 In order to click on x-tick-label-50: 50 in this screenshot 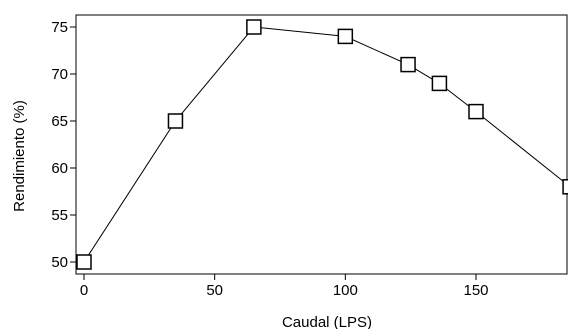, I will do `click(214, 290)`.